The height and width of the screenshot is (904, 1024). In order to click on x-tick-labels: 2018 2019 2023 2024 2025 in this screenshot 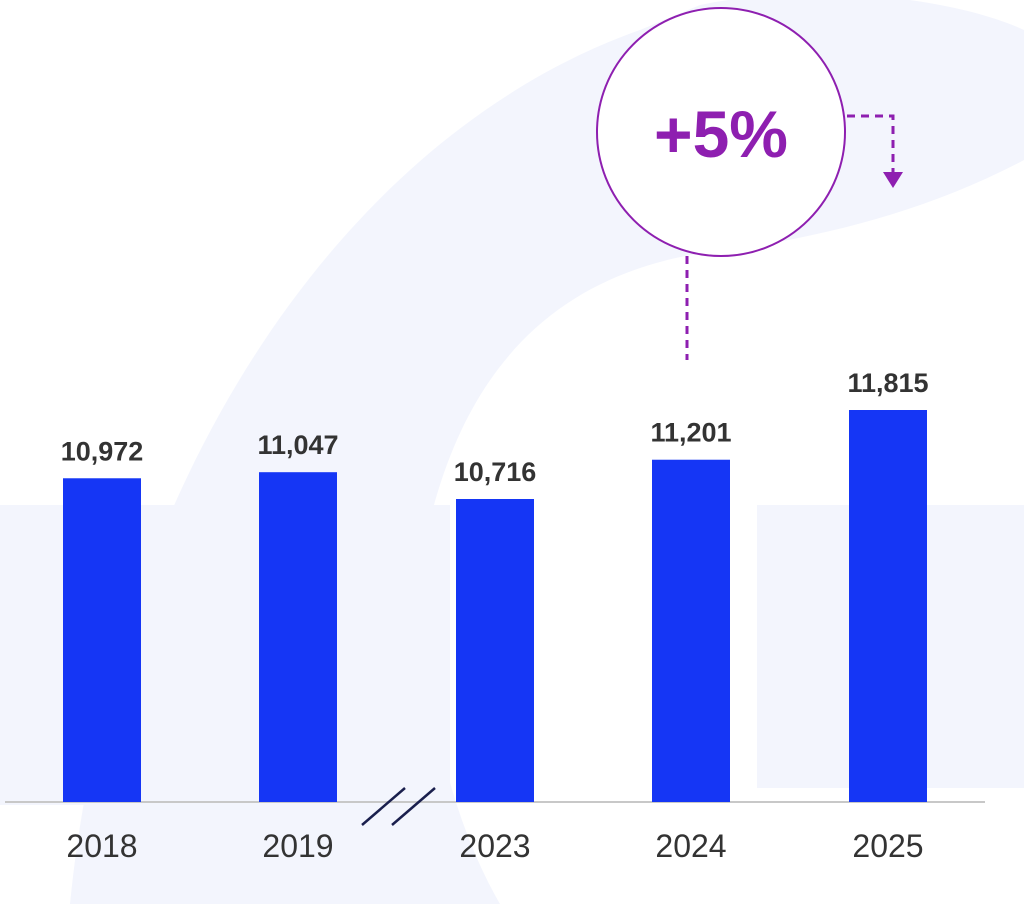, I will do `click(494, 846)`.